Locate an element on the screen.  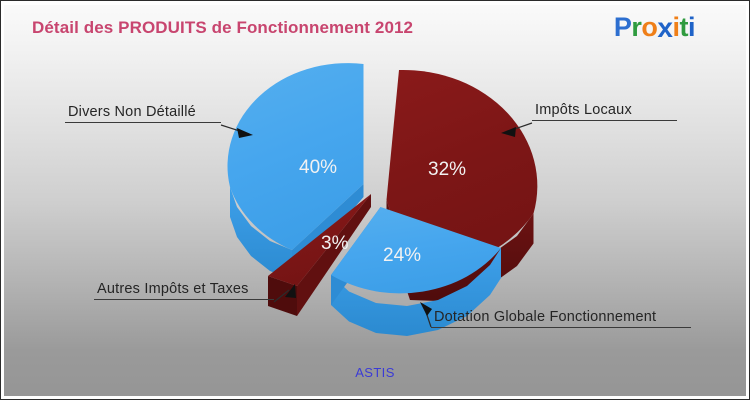
proxiti-logo: Proxiti is located at coordinates (654, 27).